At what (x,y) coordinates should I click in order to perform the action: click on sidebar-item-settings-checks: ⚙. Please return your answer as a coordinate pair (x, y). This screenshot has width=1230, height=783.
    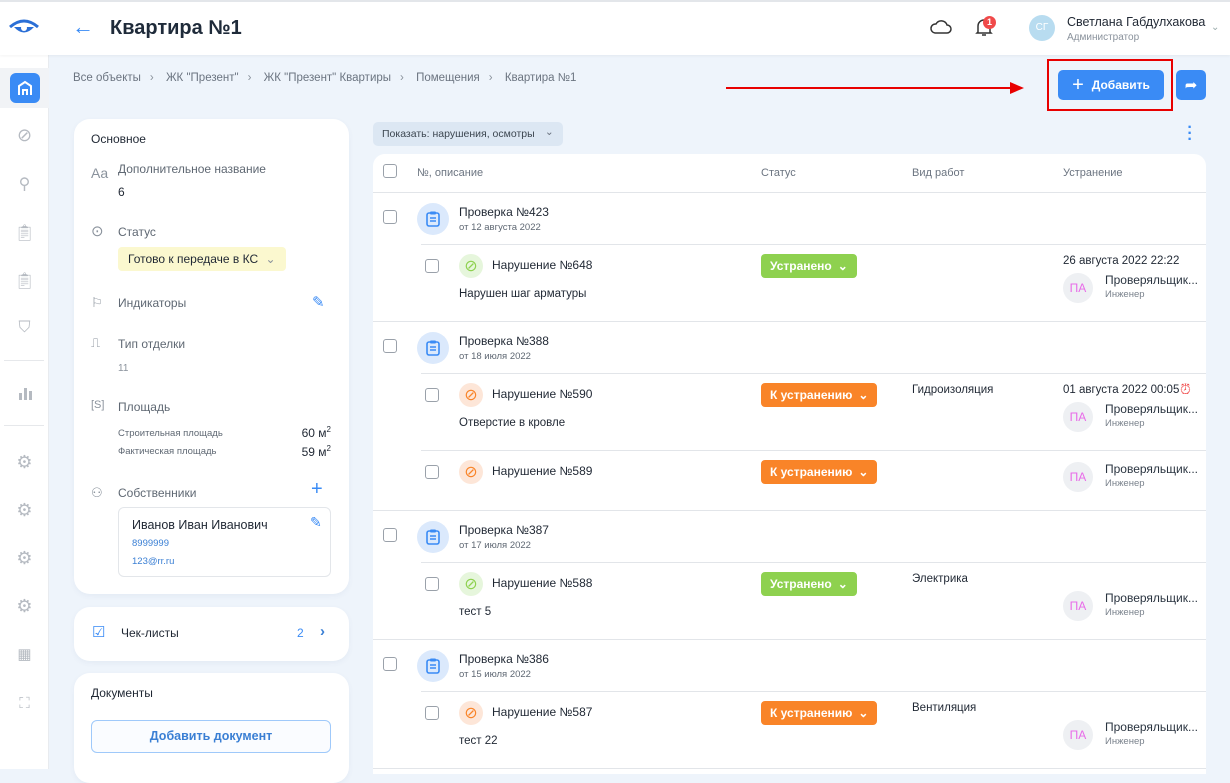
    Looking at the image, I should click on (24, 462).